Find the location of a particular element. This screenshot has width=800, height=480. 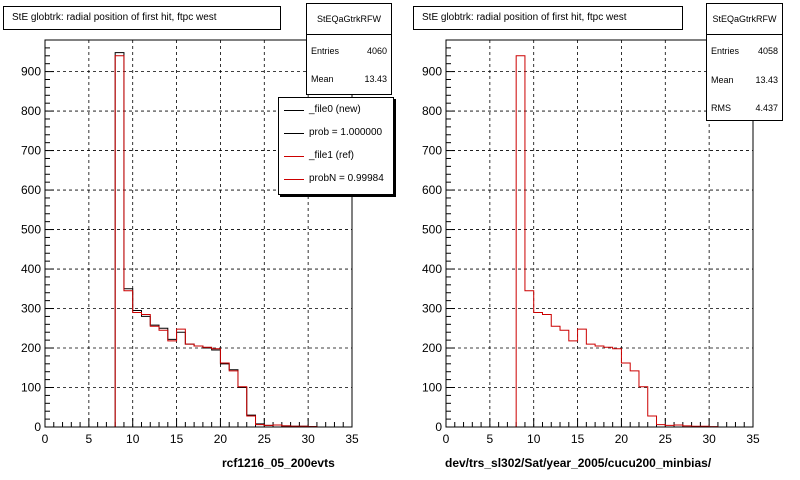

right-stats-entries-label: Entries is located at coordinates (725, 51).